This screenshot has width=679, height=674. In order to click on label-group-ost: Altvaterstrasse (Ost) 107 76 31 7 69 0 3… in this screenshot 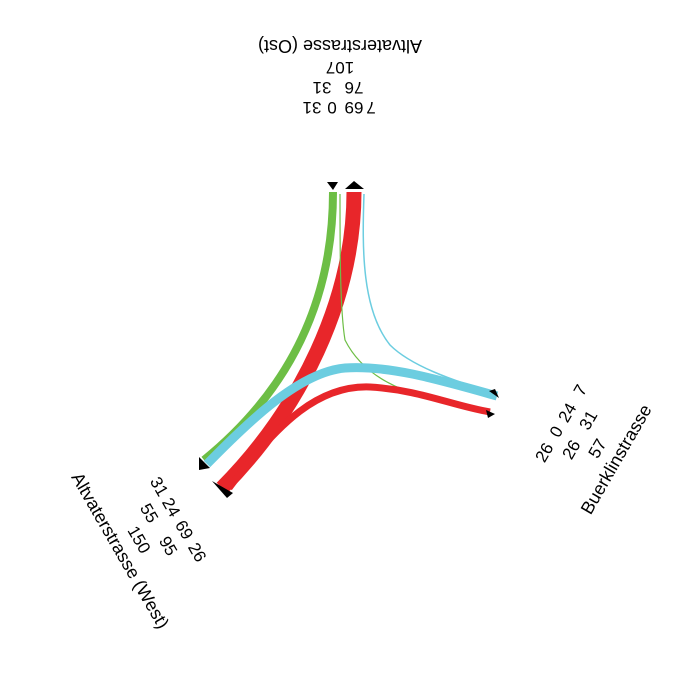, I will do `click(340, 76)`.